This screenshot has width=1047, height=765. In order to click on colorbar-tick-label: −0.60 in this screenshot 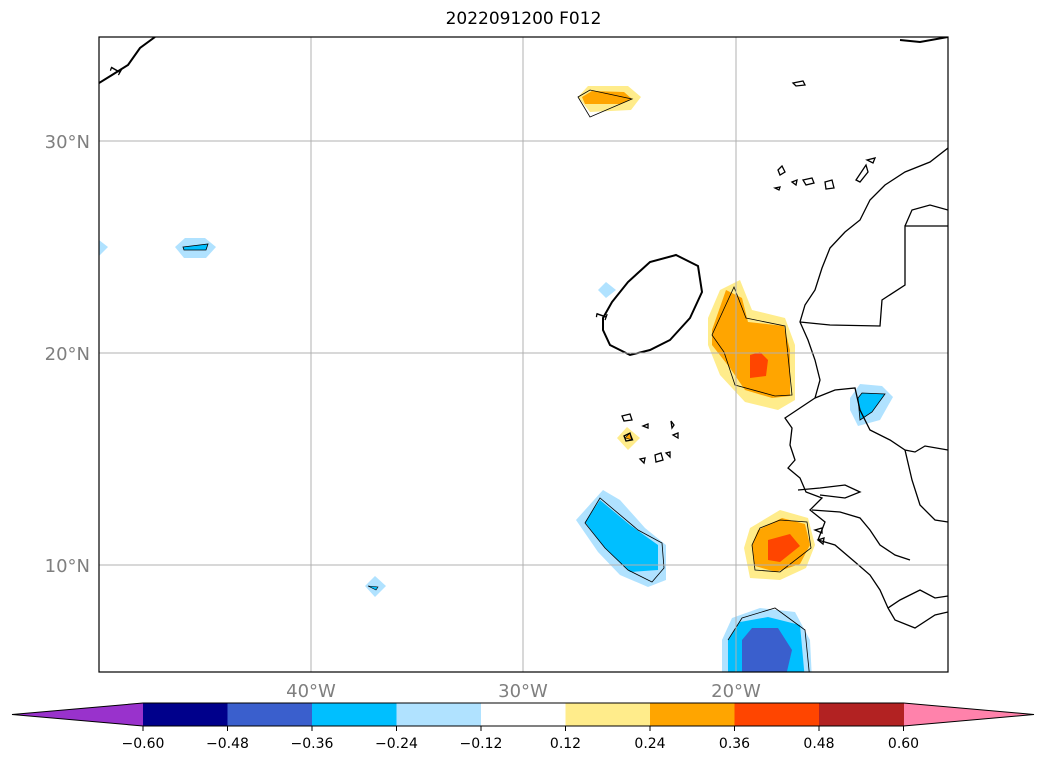, I will do `click(143, 744)`.